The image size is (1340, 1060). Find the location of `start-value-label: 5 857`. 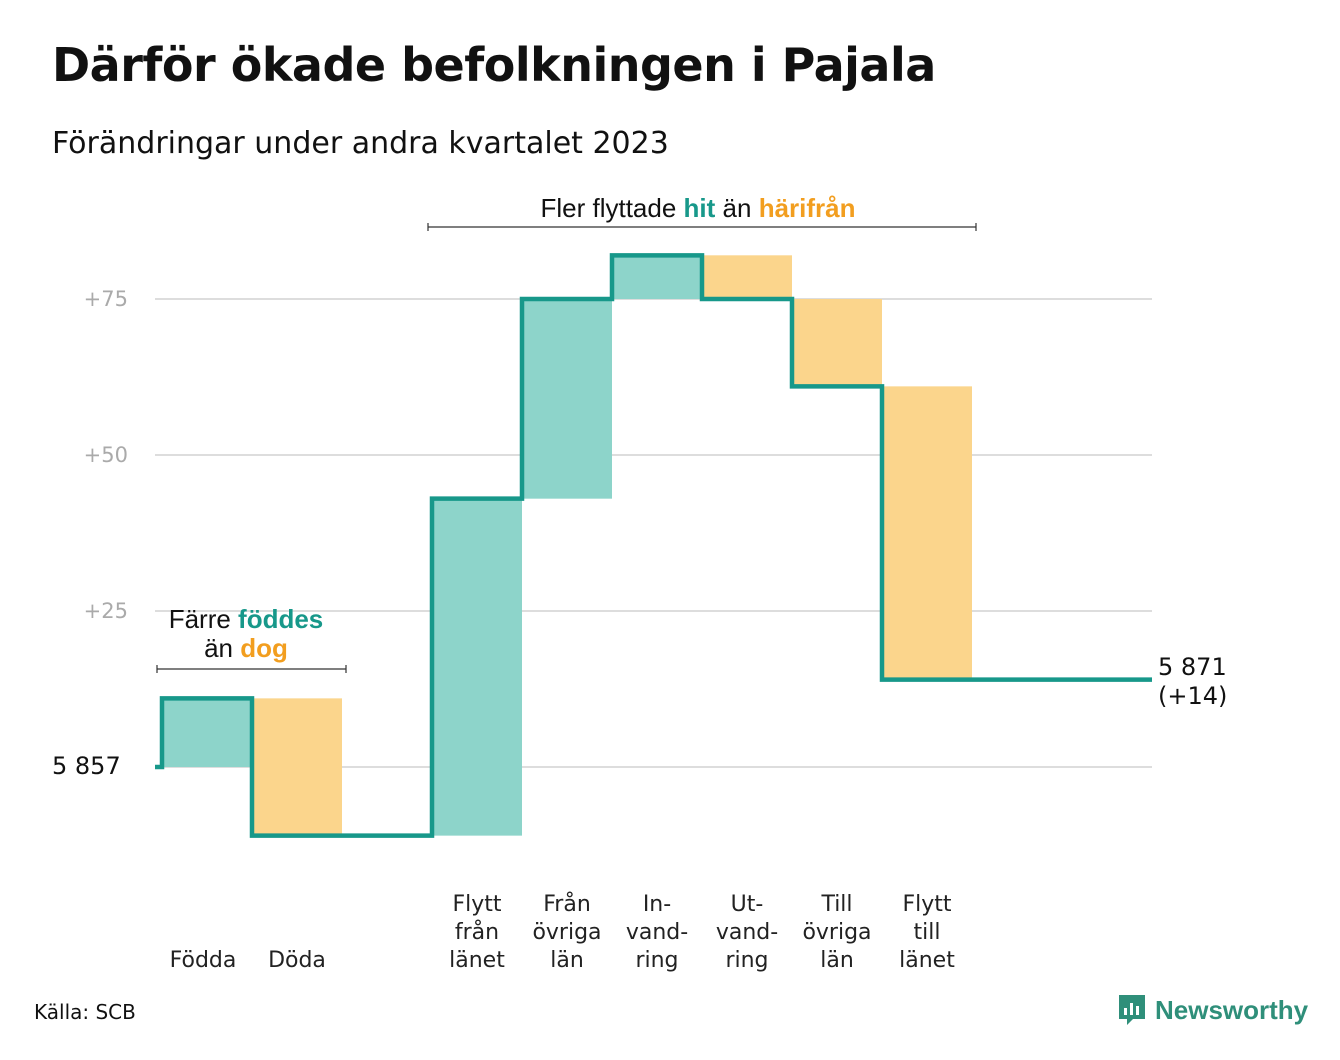

start-value-label: 5 857 is located at coordinates (86, 766).